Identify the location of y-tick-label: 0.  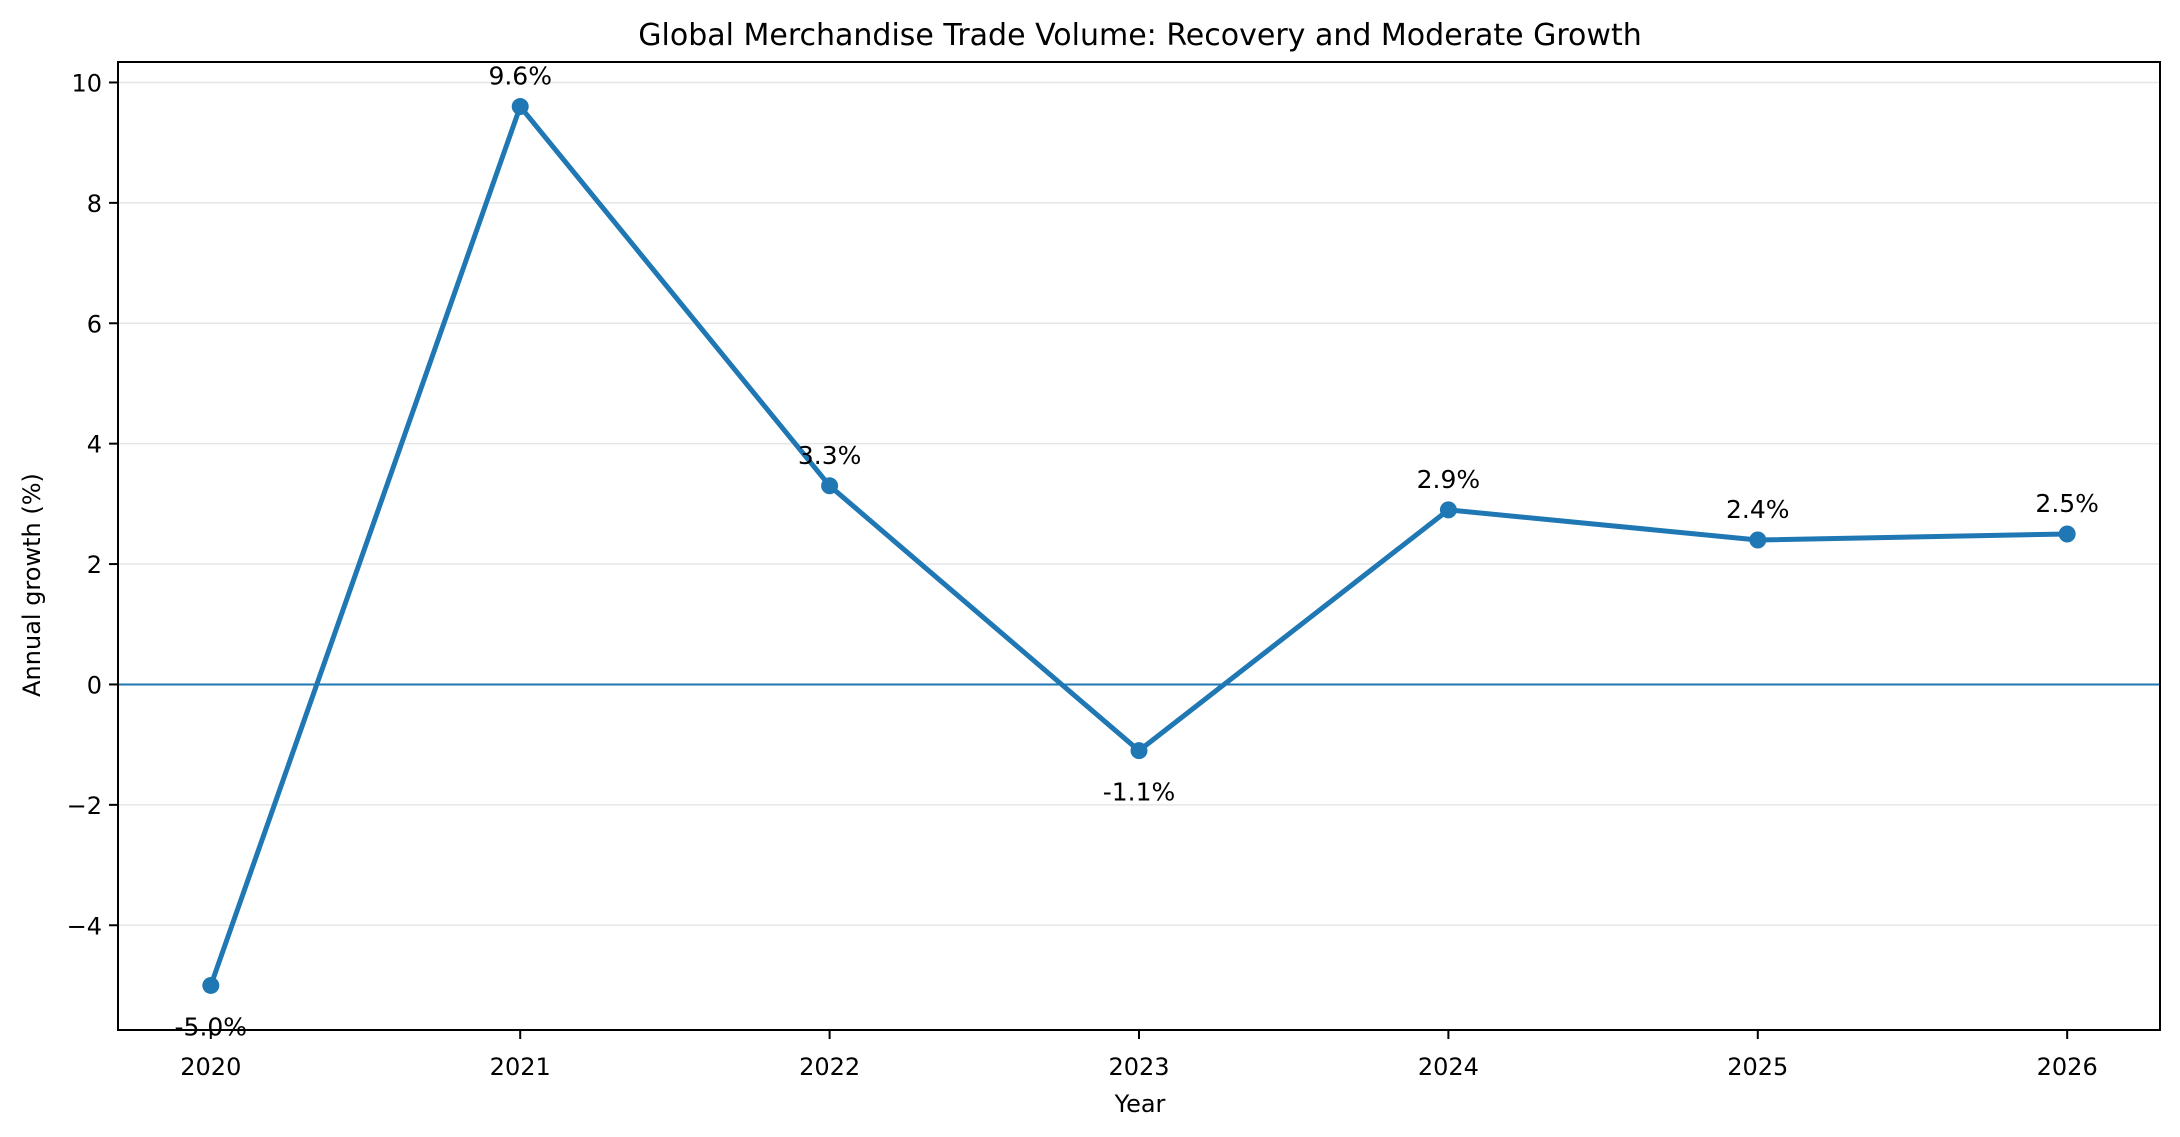
(94, 685).